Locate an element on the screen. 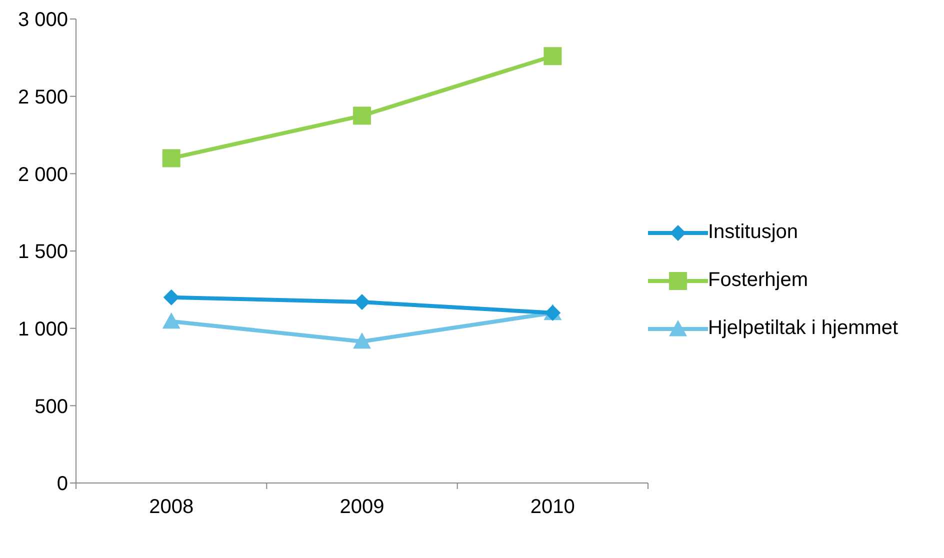 The width and height of the screenshot is (944, 558). y-tick-label: 500 is located at coordinates (51, 407).